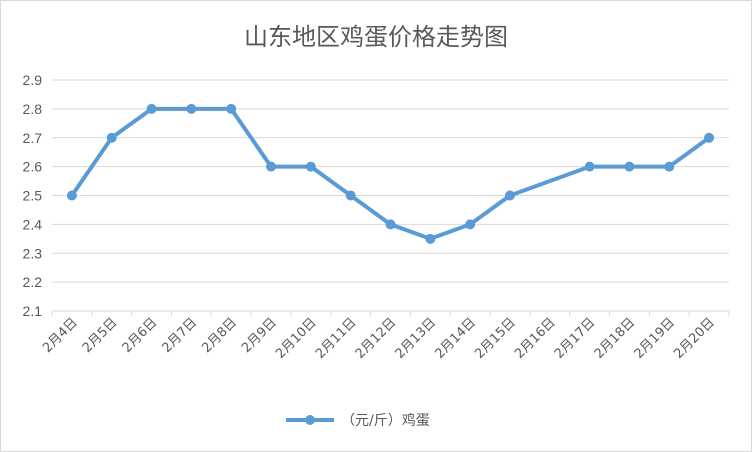 The image size is (752, 452). What do you see at coordinates (385, 420) in the screenshot?
I see `legend-entry-egg-price: （元/斤）鸡蛋` at bounding box center [385, 420].